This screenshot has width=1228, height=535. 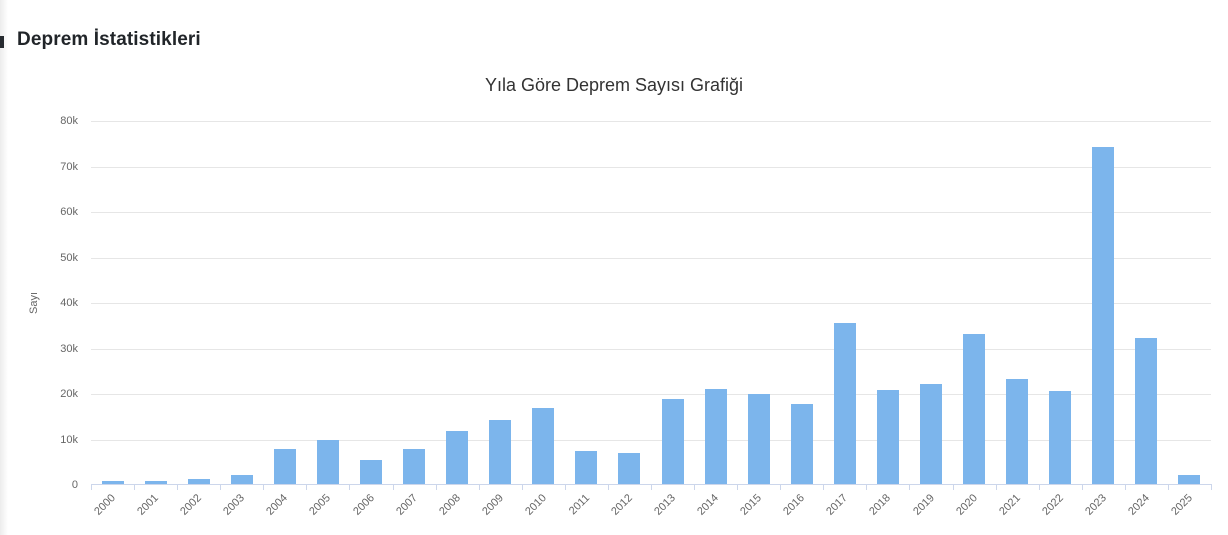 I want to click on xaxis-label-2007: 2007, so click(x=406, y=505).